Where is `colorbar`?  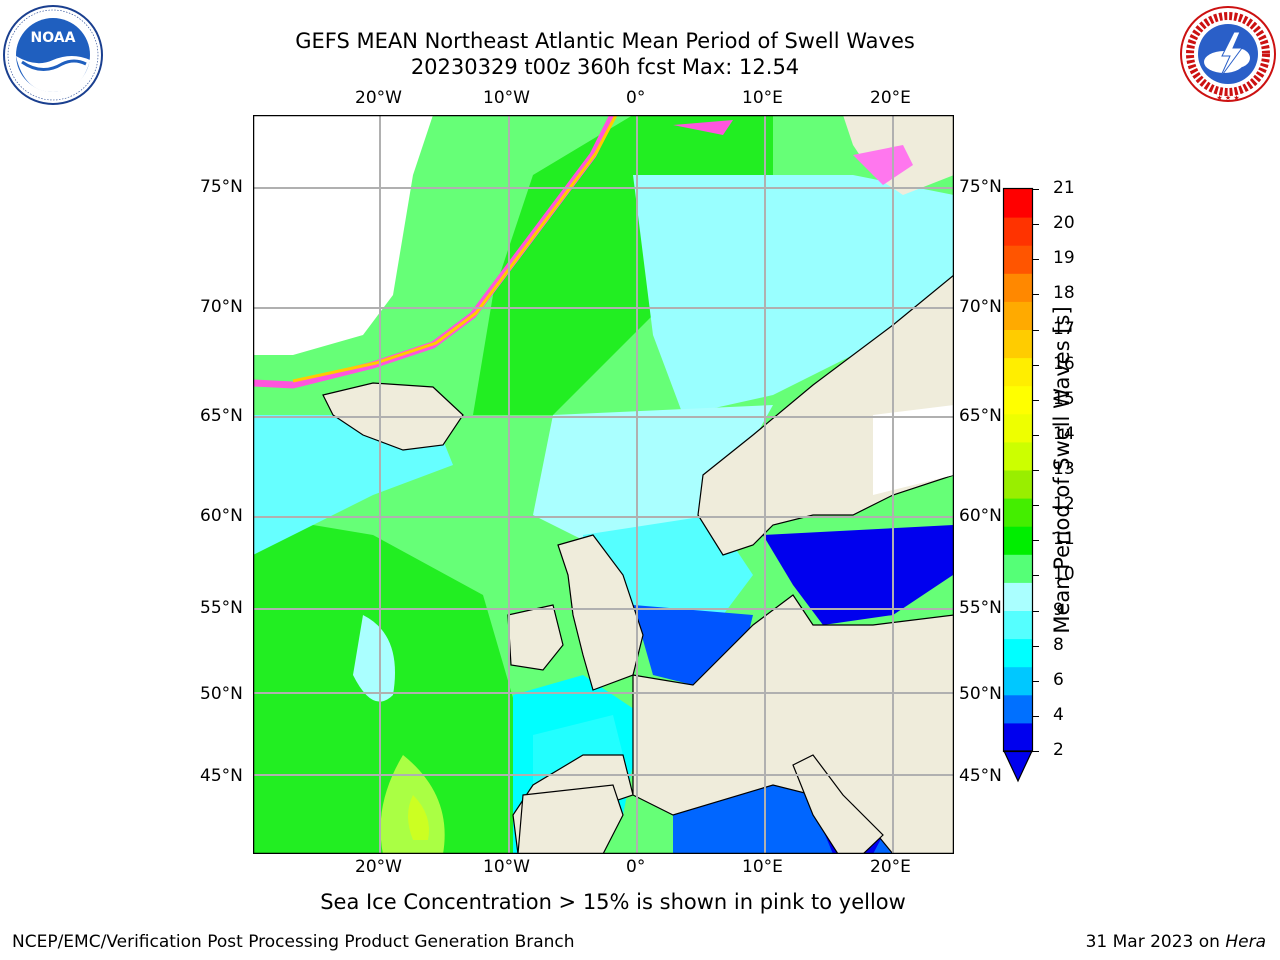
colorbar is located at coordinates (1018, 485).